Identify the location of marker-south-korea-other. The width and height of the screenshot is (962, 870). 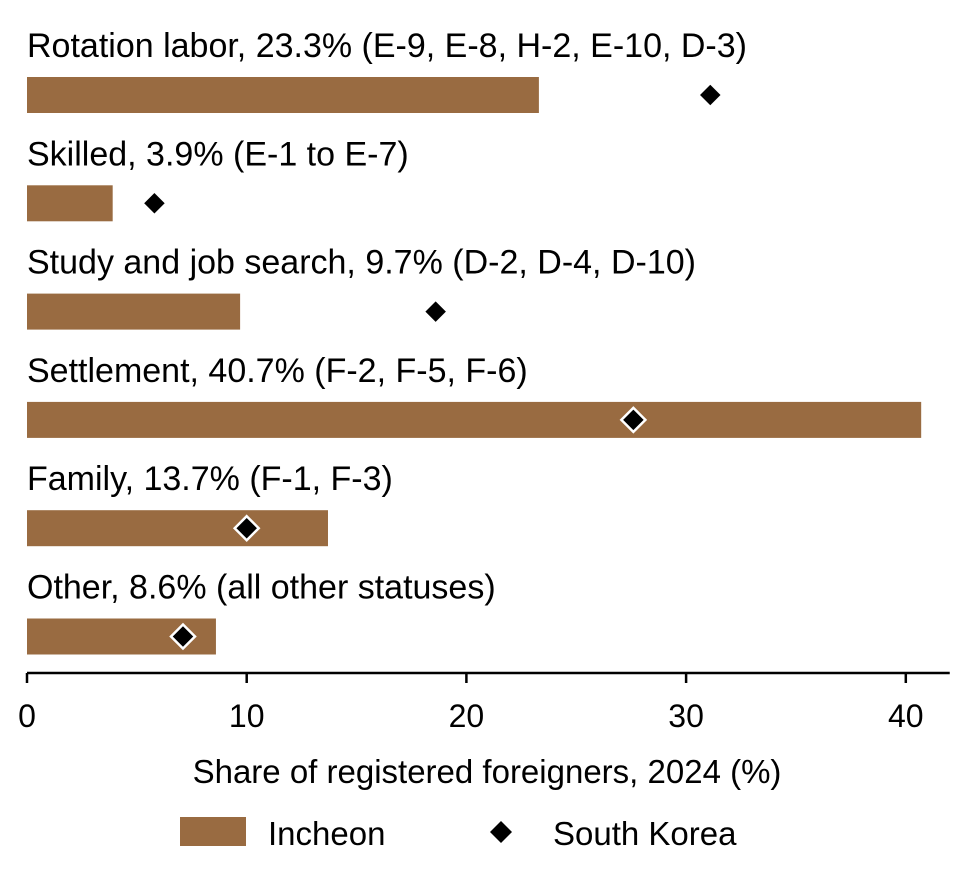
(183, 636).